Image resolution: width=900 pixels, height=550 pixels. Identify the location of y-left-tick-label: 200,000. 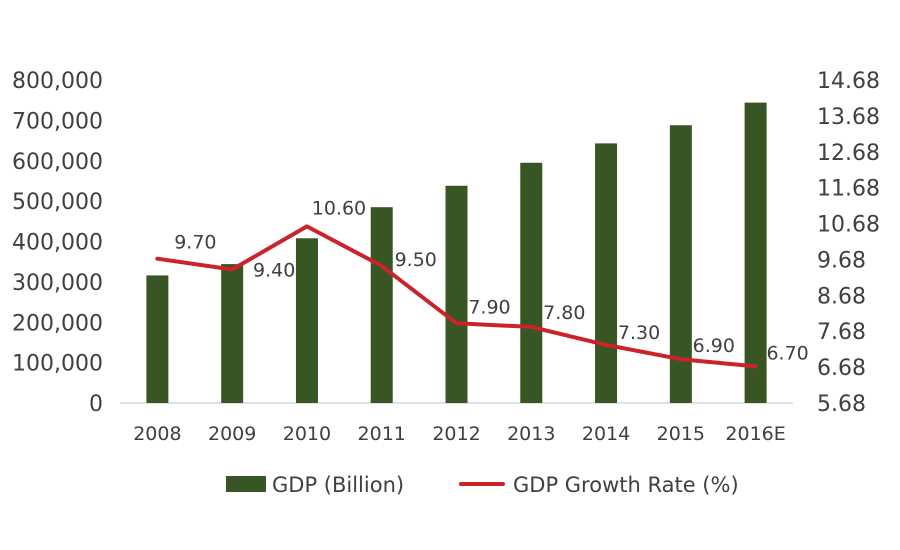
(57, 323).